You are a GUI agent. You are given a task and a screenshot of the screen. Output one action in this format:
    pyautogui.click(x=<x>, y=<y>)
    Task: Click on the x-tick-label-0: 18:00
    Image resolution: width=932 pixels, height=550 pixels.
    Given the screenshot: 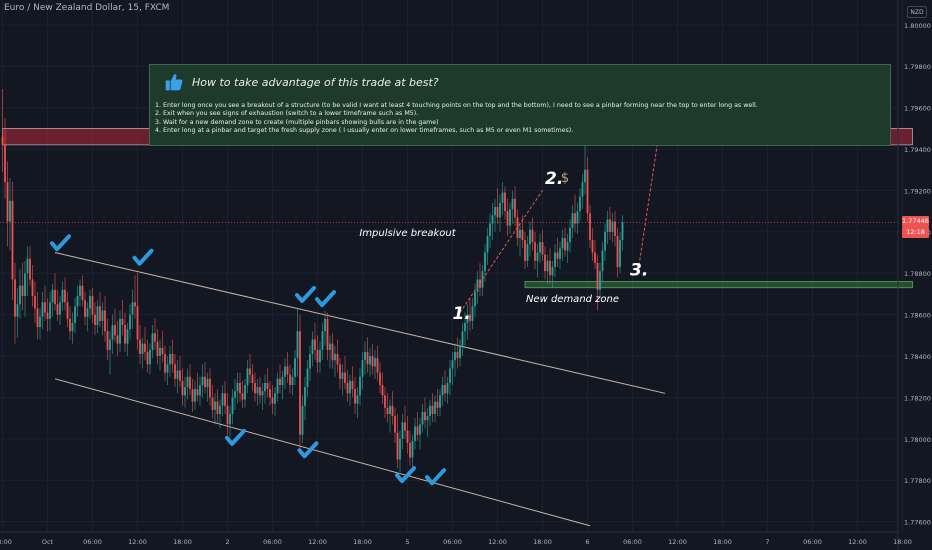 What is the action you would take?
    pyautogui.click(x=6, y=542)
    